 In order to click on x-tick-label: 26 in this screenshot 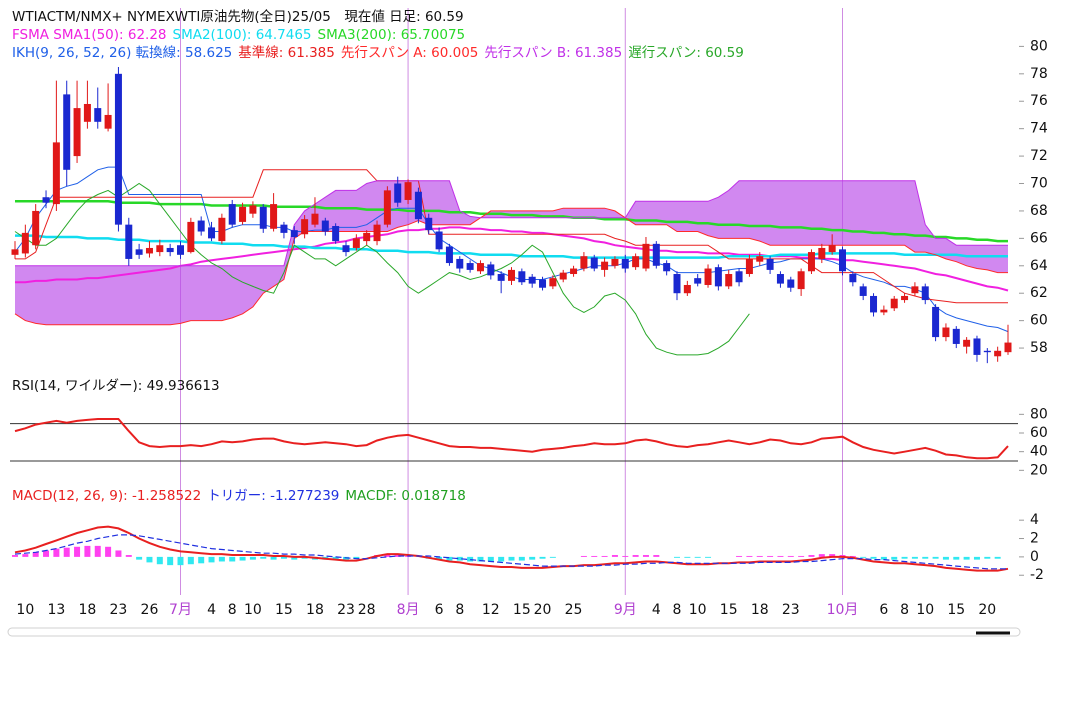, I will do `click(150, 610)`.